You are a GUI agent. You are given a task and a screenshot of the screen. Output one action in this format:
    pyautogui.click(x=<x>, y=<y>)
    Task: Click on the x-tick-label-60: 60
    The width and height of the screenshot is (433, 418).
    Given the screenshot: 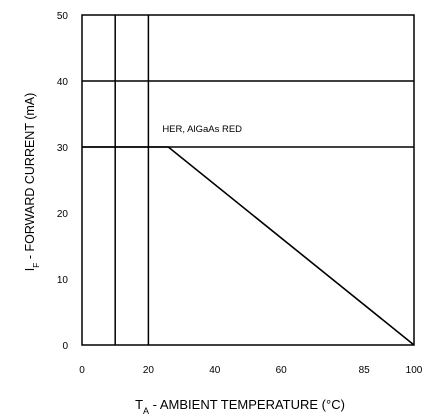 What is the action you would take?
    pyautogui.click(x=282, y=370)
    